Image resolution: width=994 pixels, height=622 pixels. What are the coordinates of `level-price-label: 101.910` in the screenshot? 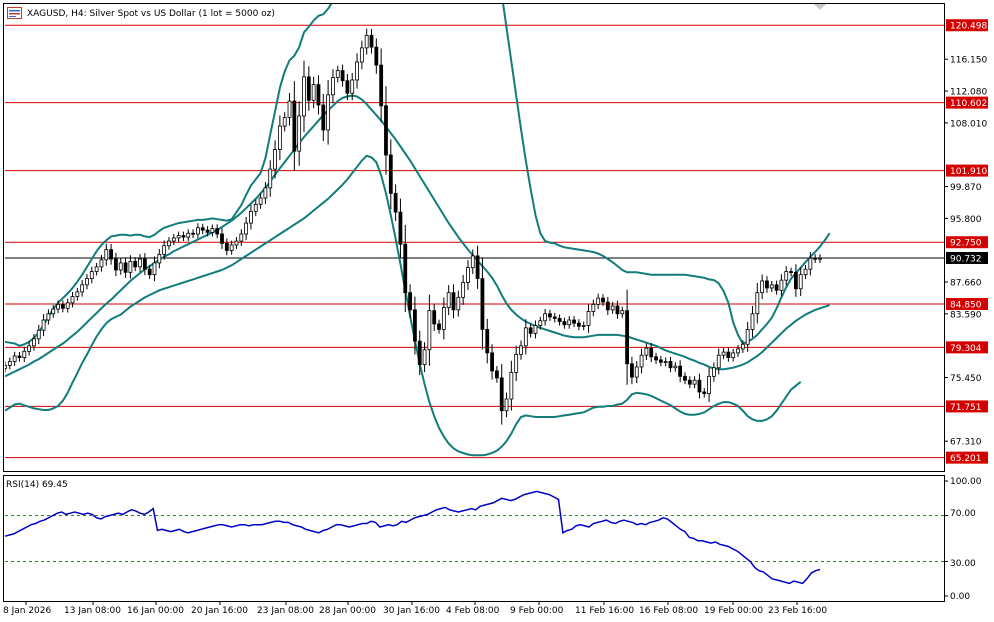 It's located at (968, 172).